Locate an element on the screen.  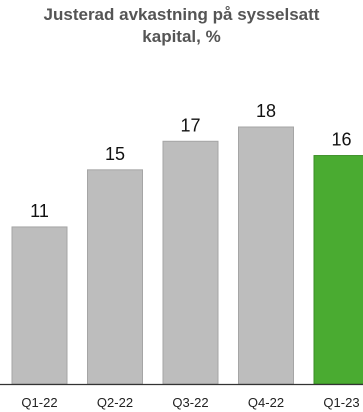
tick-label-q1-22: Q1-22 is located at coordinates (39, 402).